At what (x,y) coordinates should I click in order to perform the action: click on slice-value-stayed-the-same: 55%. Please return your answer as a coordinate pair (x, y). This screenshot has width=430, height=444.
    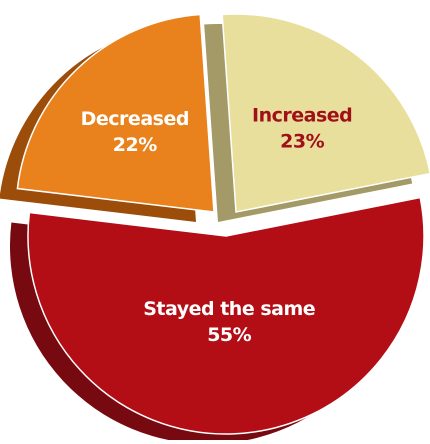
    Looking at the image, I should click on (229, 335).